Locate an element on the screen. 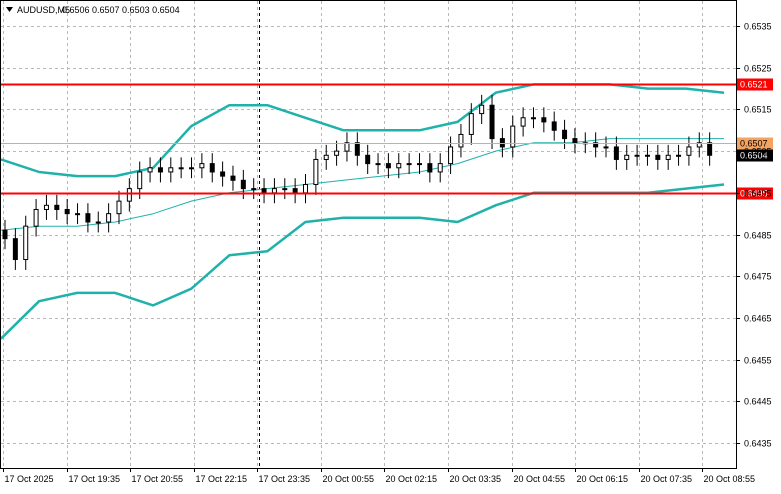  time-tick-label: 17 Oct 2025 is located at coordinates (29, 479).